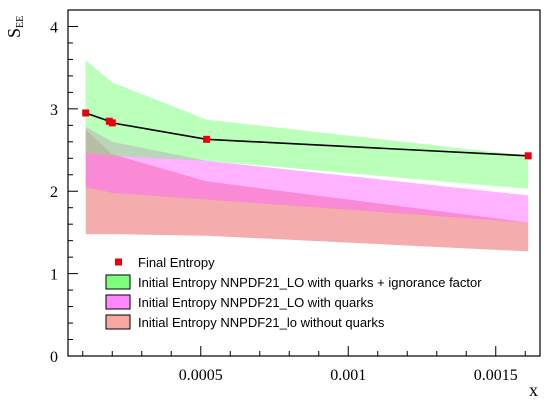  I want to click on legend-marker, so click(118, 262).